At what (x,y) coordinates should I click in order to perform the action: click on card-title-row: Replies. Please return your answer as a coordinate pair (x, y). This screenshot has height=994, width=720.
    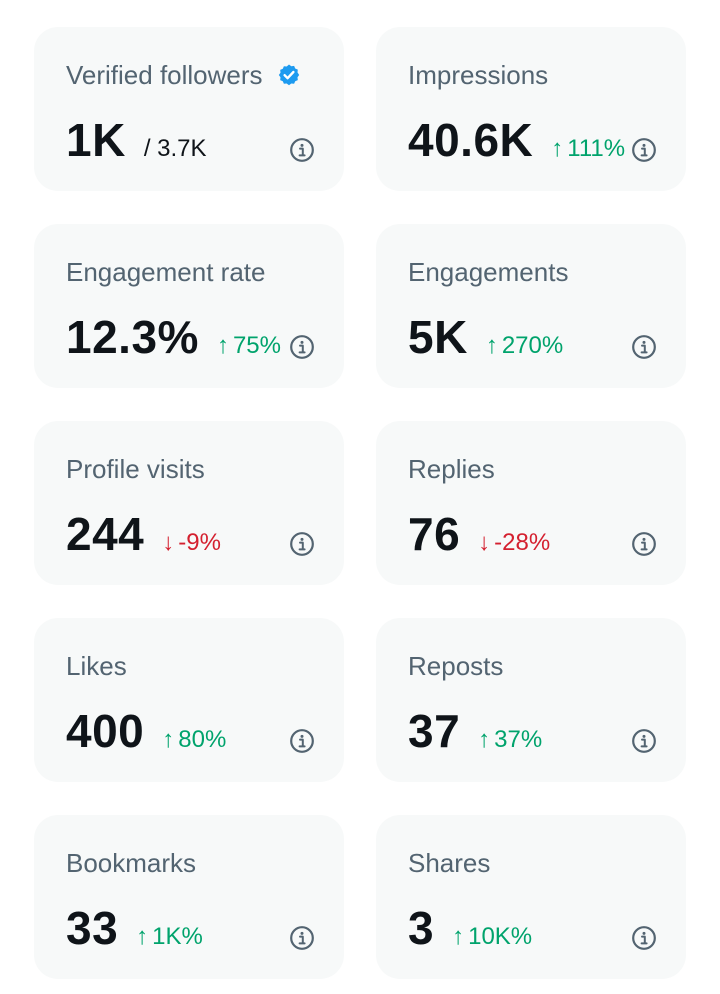
    Looking at the image, I should click on (451, 469).